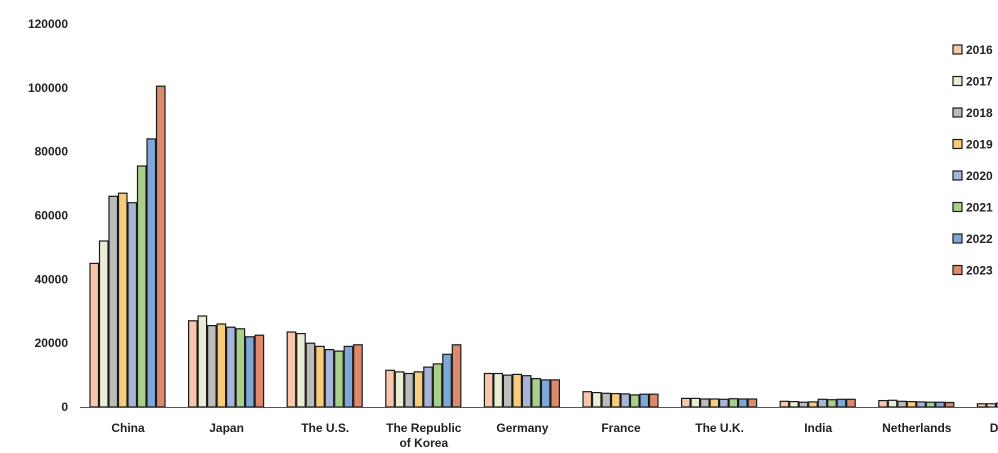 Image resolution: width=998 pixels, height=453 pixels. Describe the element at coordinates (621, 428) in the screenshot. I see `category-label: France` at that location.